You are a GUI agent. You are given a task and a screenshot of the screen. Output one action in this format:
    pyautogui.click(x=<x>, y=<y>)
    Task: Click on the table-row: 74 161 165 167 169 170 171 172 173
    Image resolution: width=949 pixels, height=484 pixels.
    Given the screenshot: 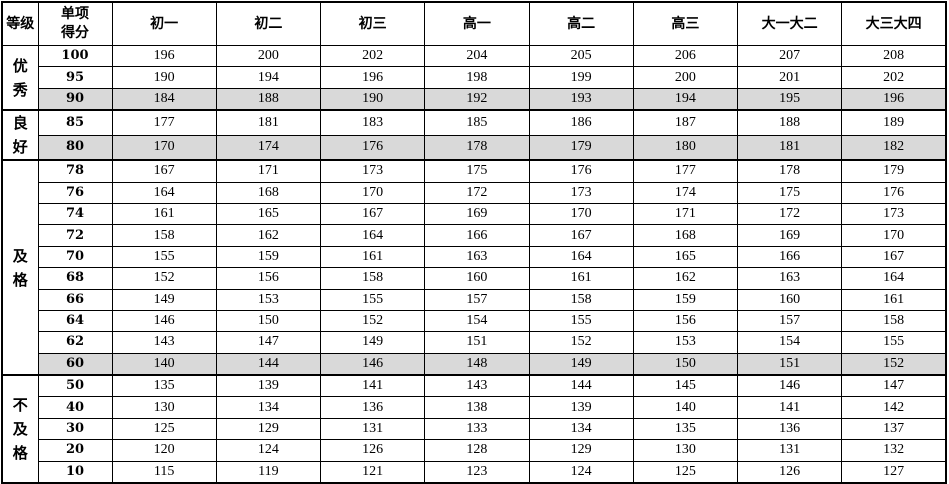 What is the action you would take?
    pyautogui.click(x=474, y=214)
    